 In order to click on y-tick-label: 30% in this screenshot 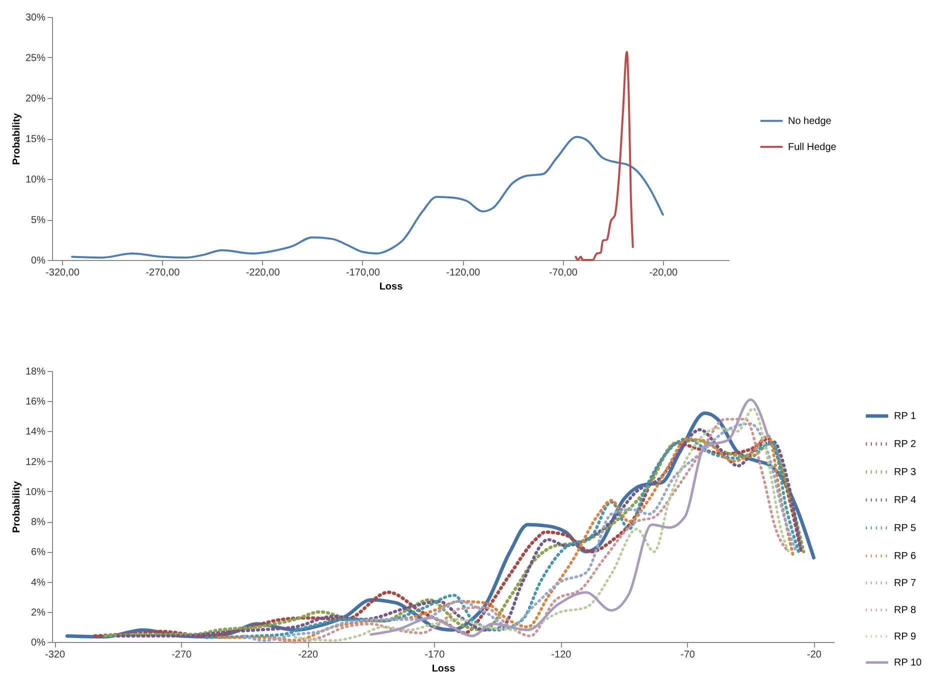, I will do `click(35, 18)`.